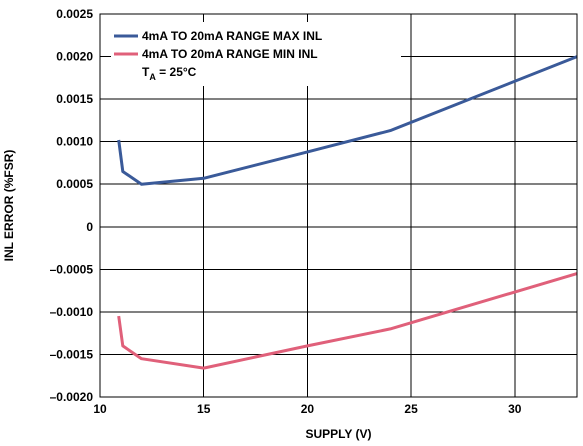 This screenshot has width=583, height=446. I want to click on y-tick-label: –0.0015, so click(72, 354).